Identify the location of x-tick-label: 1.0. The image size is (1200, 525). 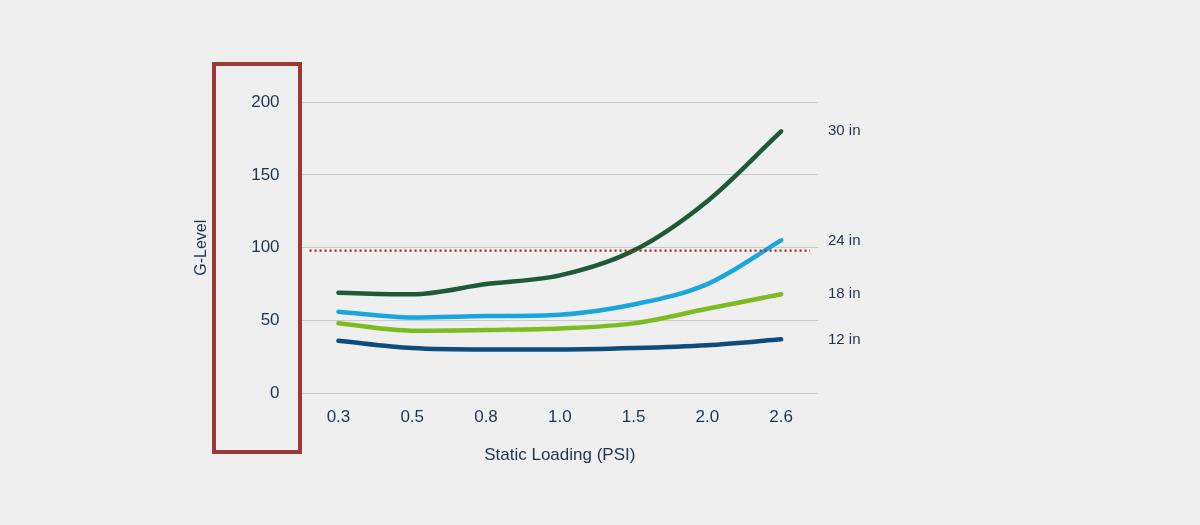
(559, 417).